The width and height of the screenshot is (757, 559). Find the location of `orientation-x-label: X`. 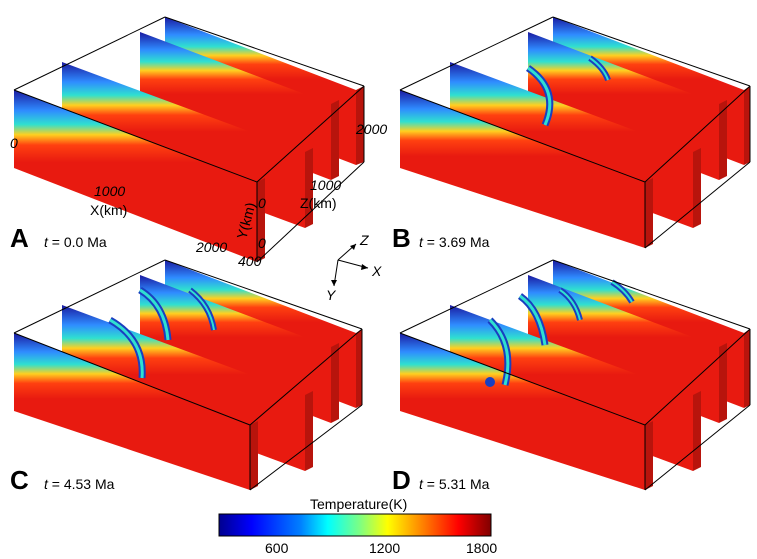

orientation-x-label: X is located at coordinates (376, 271).